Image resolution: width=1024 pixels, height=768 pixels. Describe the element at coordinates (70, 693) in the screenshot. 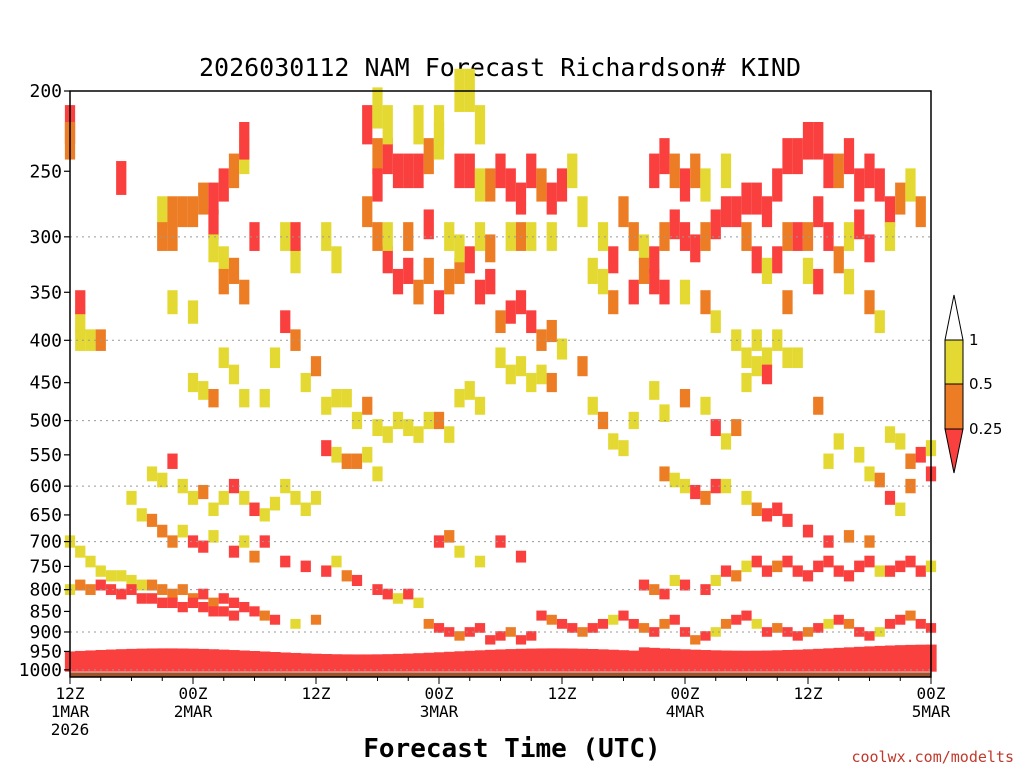

I see `x-tick-label: 12Z` at that location.